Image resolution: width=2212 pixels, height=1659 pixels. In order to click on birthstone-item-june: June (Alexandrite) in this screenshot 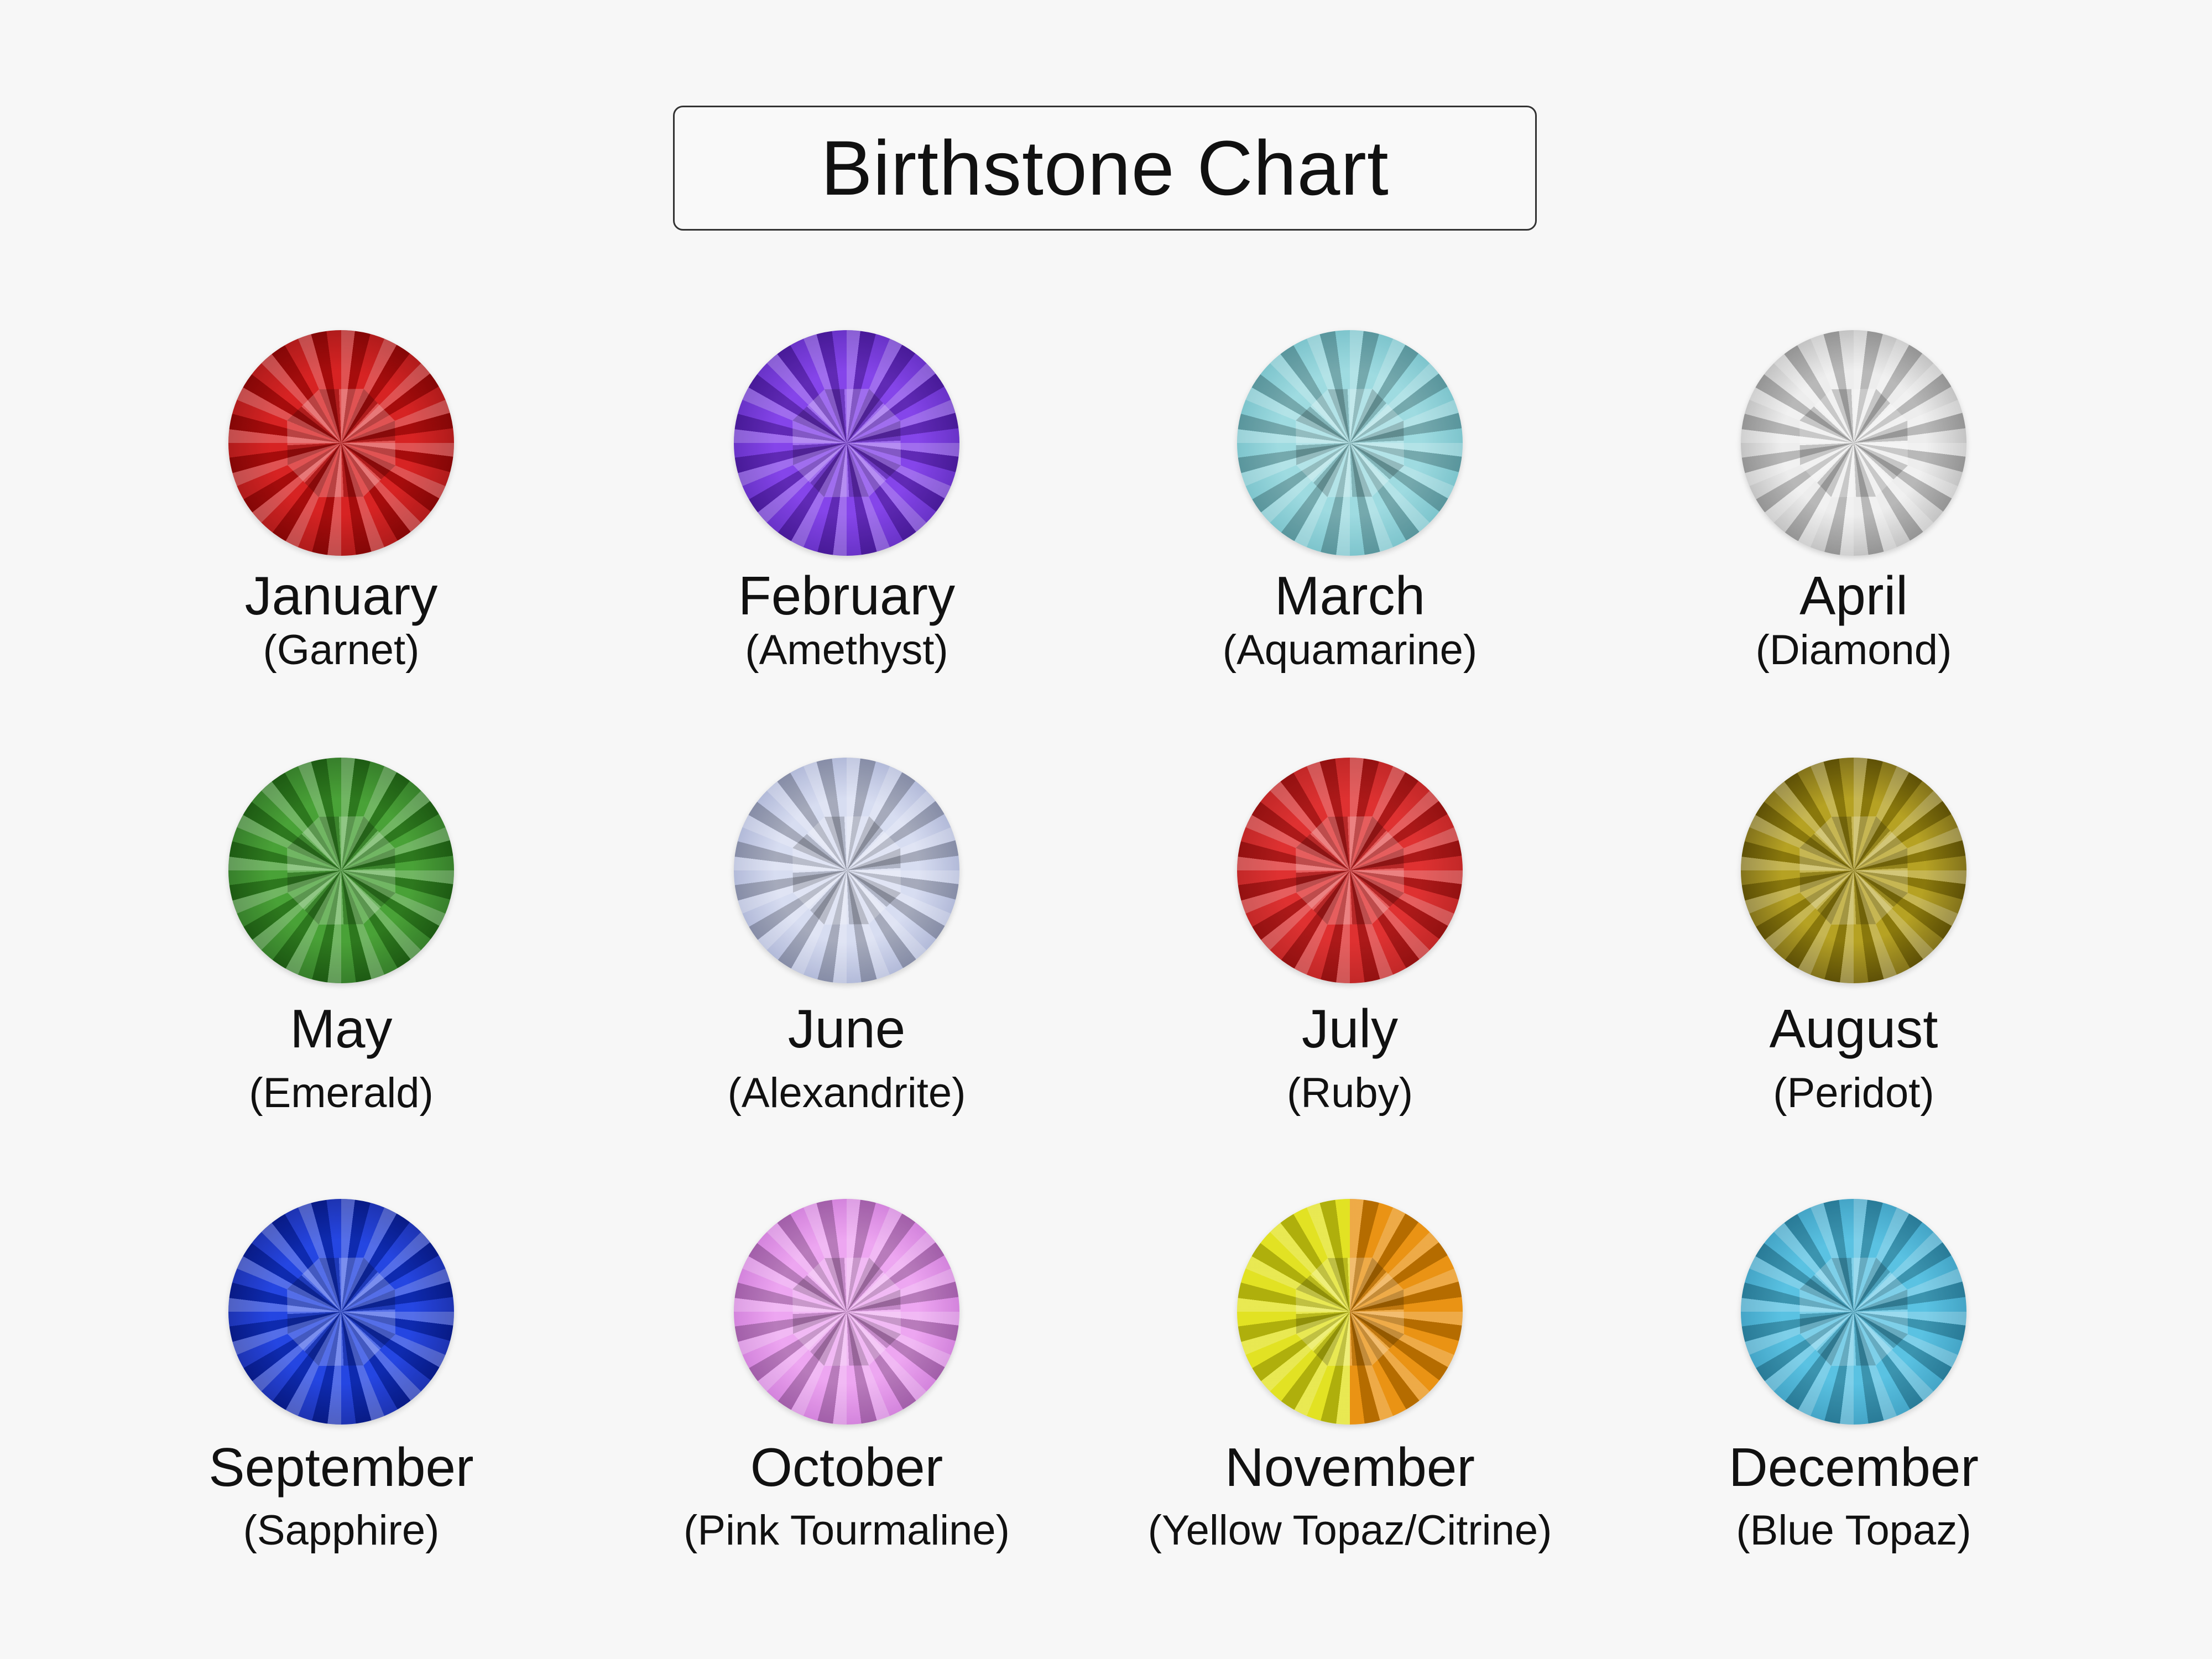, I will do `click(847, 979)`.